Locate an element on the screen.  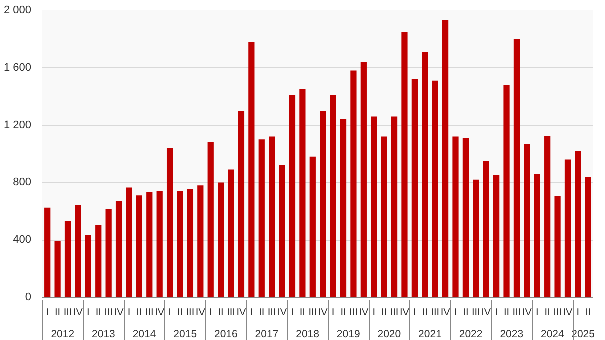
text: 2020 is located at coordinates (390, 334).